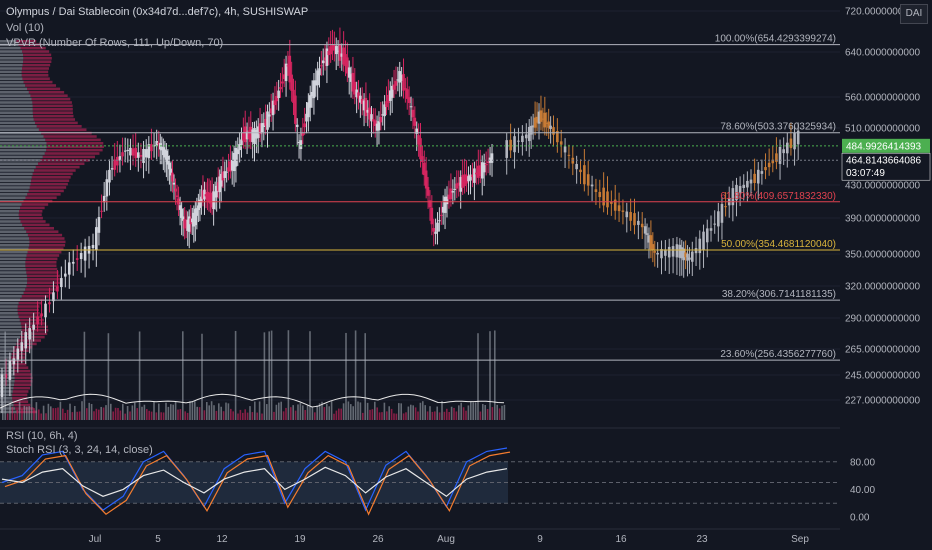  I want to click on time-axis-label: 5, so click(158, 539).